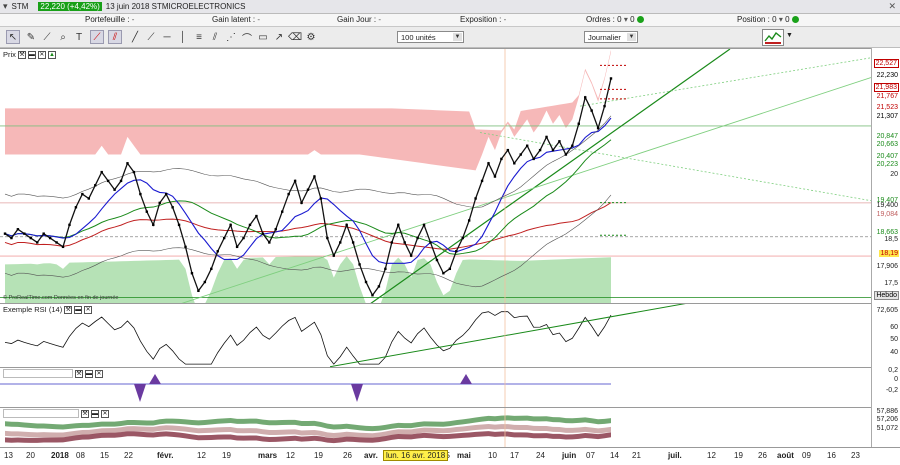 The height and width of the screenshot is (465, 900). What do you see at coordinates (263, 37) in the screenshot?
I see `rect-tool-icon: ▭` at bounding box center [263, 37].